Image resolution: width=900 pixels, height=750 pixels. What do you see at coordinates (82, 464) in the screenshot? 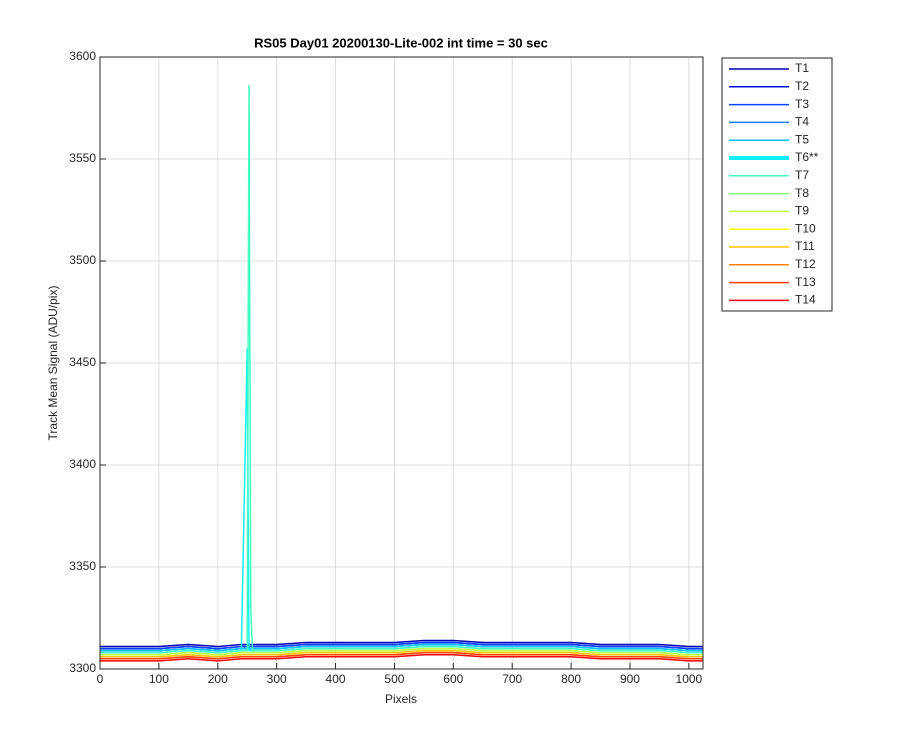
I see `y-tick-label: 3400` at bounding box center [82, 464].